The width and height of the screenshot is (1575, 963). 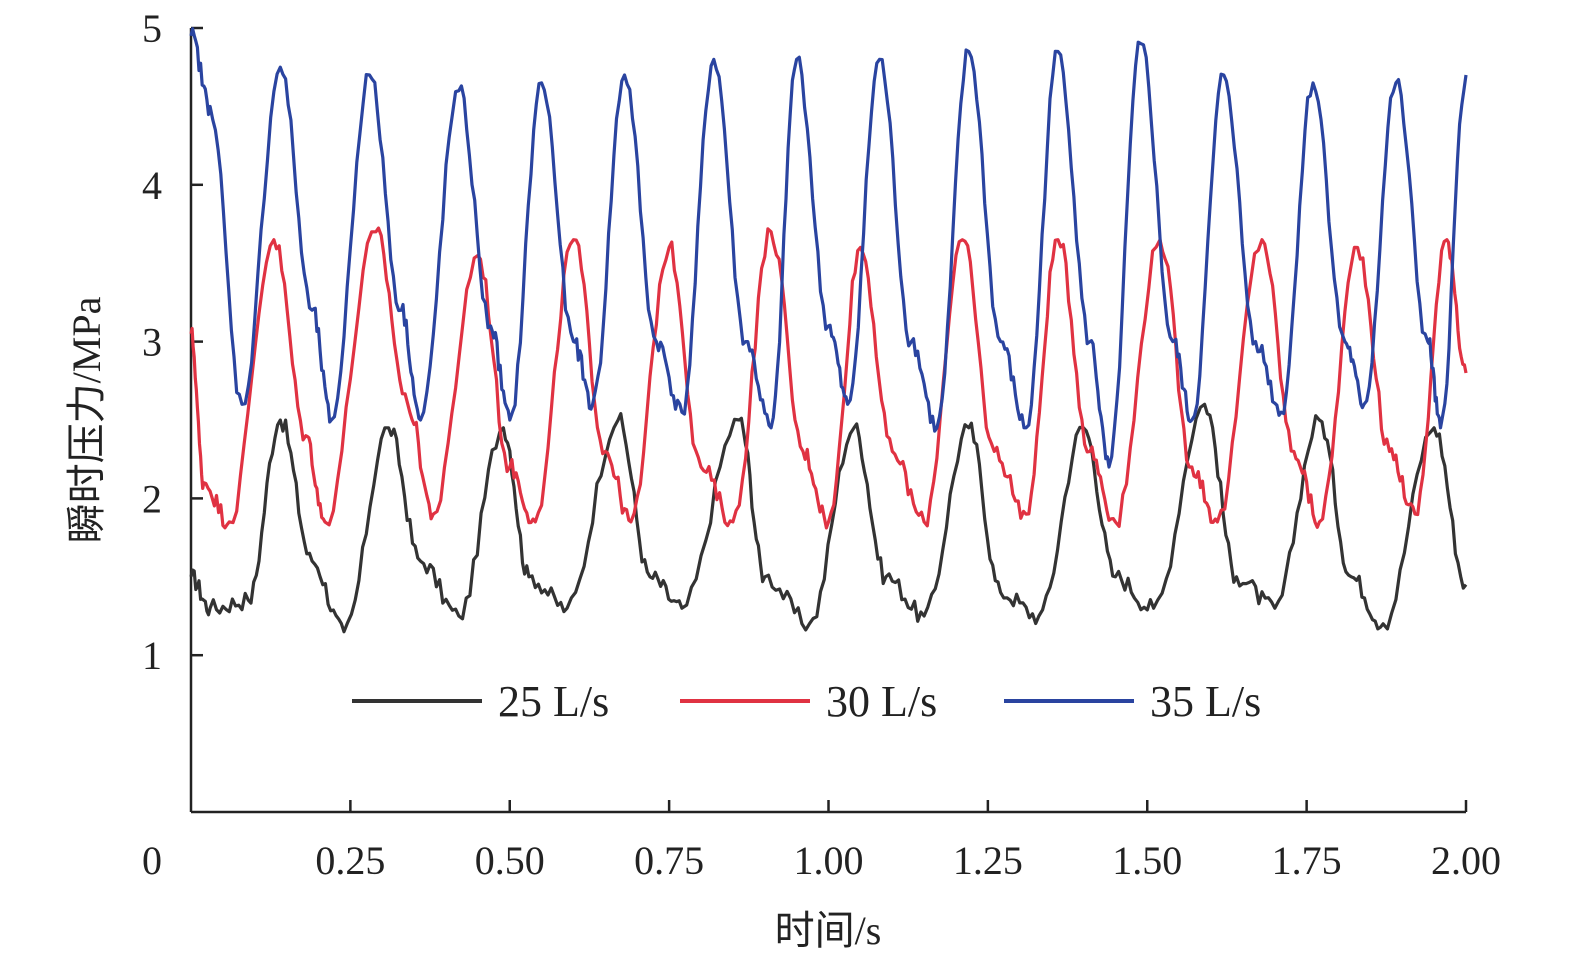 What do you see at coordinates (350, 860) in the screenshot?
I see `x-tick-label: 0.25` at bounding box center [350, 860].